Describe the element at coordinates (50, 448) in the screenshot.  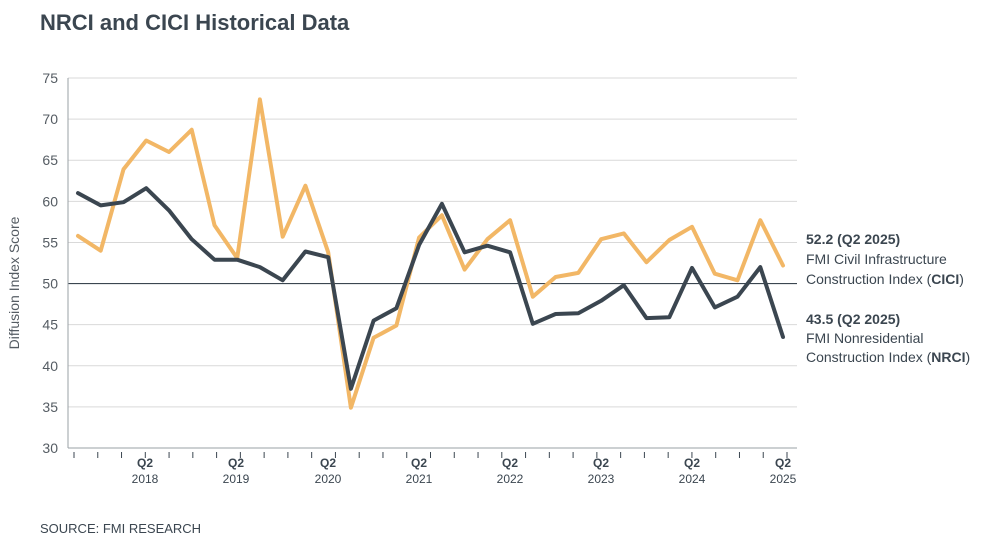
I see `y-tick-label: 30` at that location.